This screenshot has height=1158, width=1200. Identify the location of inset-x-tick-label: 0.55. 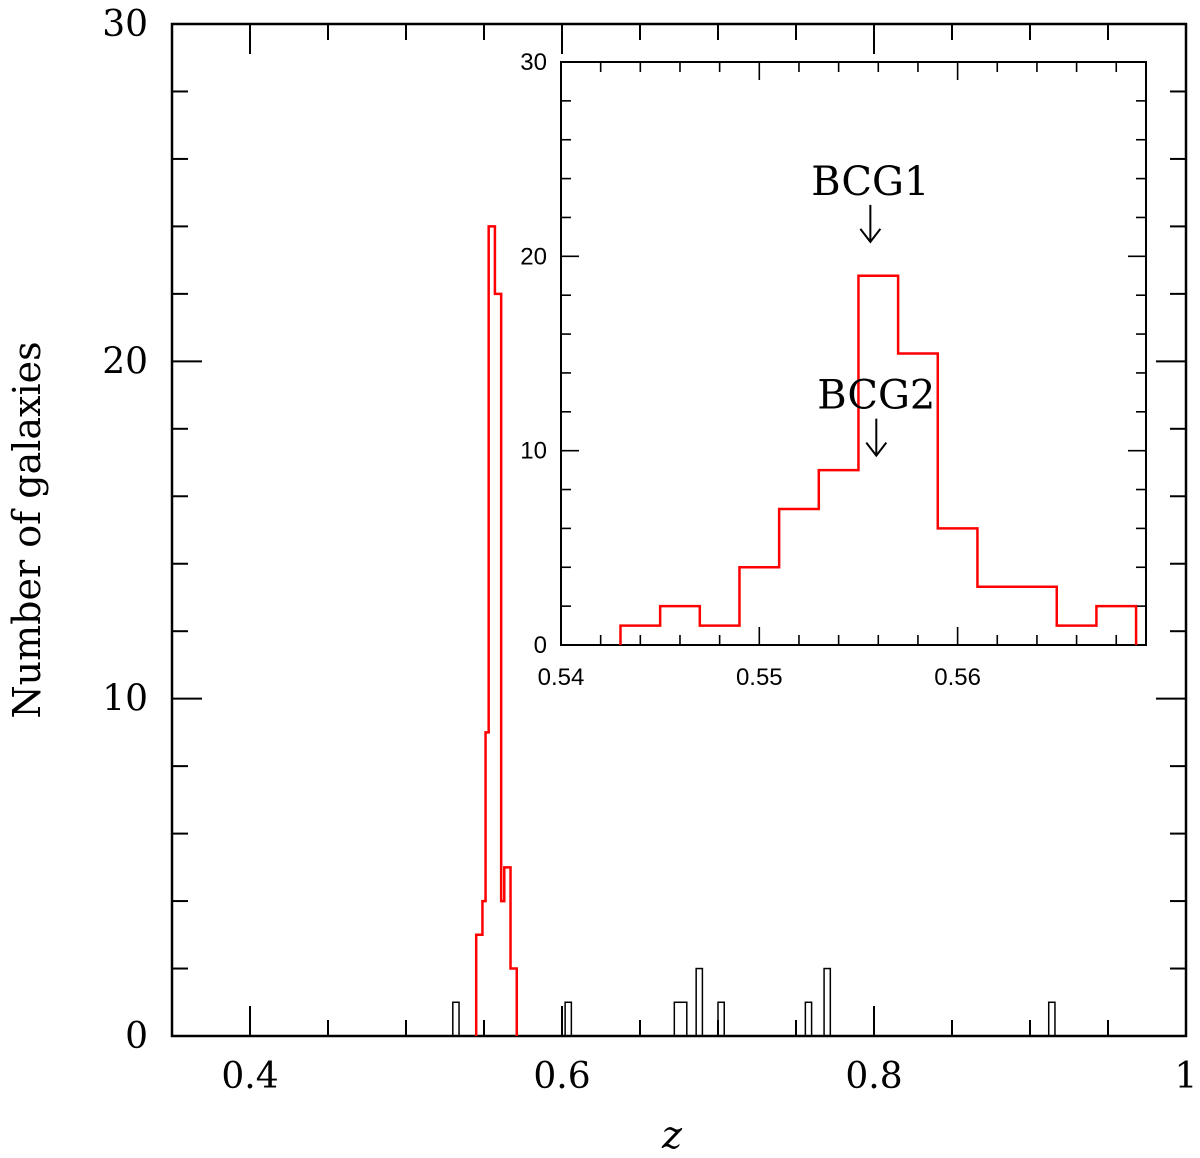
(759, 677).